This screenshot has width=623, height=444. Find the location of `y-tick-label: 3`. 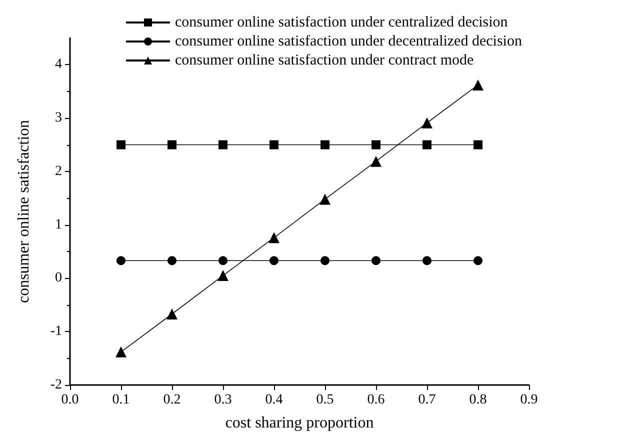

y-tick-label: 3 is located at coordinates (58, 118).